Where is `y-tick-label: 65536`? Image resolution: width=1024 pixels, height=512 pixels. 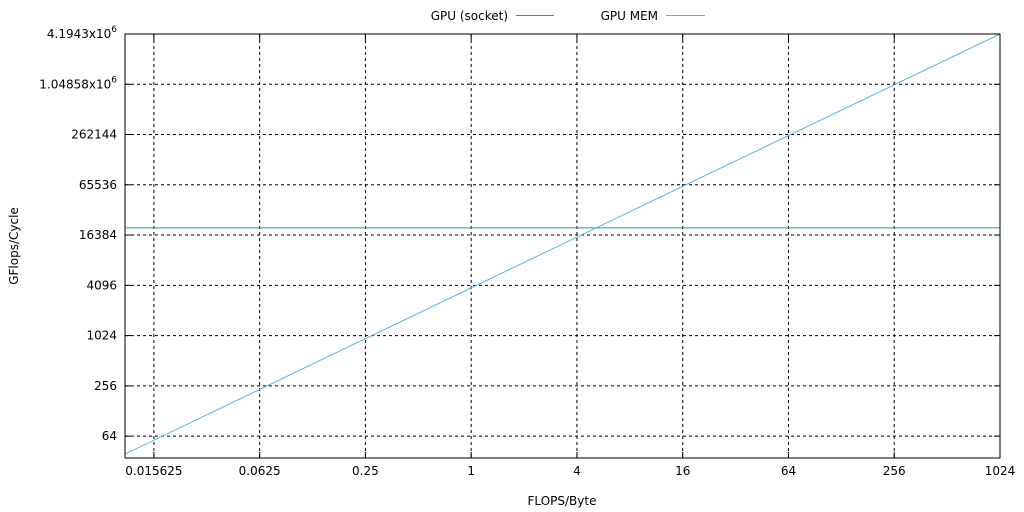 y-tick-label: 65536 is located at coordinates (98, 185).